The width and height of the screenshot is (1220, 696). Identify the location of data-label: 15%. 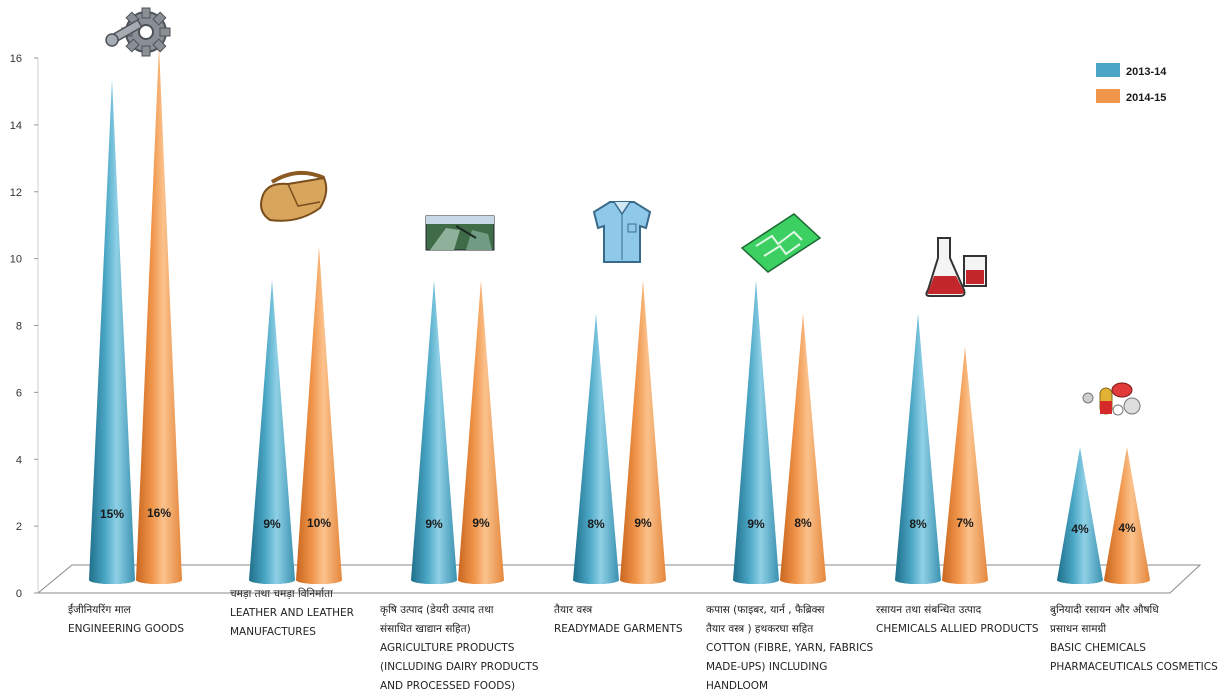
(112, 514).